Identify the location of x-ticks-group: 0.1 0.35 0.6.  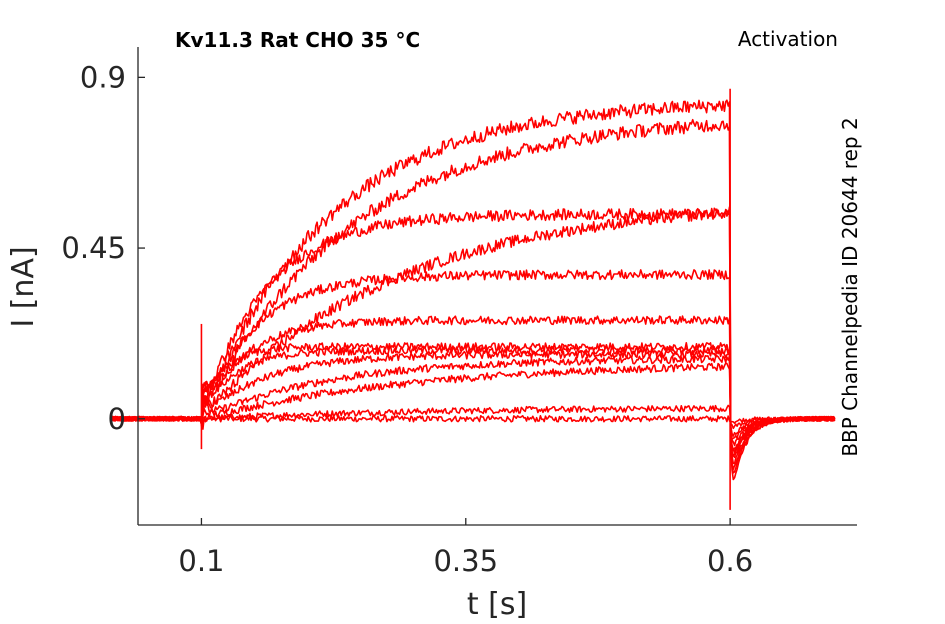
(465, 548).